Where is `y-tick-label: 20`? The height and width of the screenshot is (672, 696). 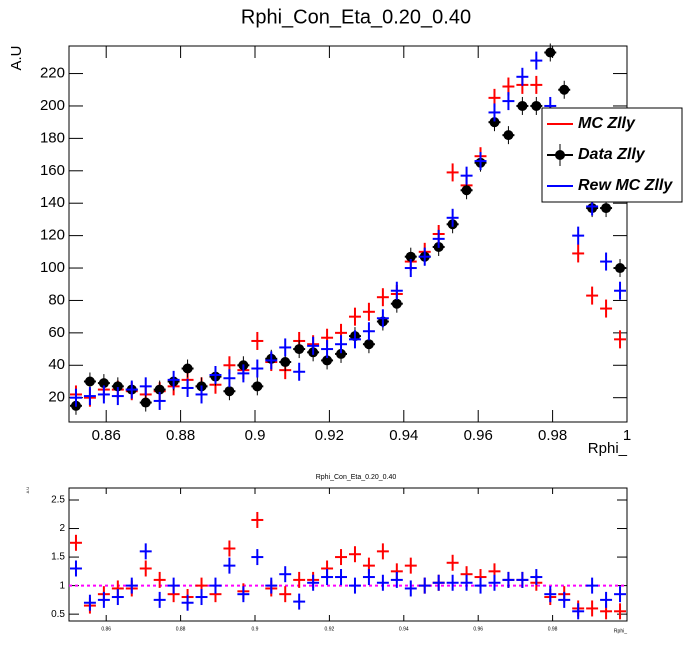
y-tick-label: 20 is located at coordinates (56, 397).